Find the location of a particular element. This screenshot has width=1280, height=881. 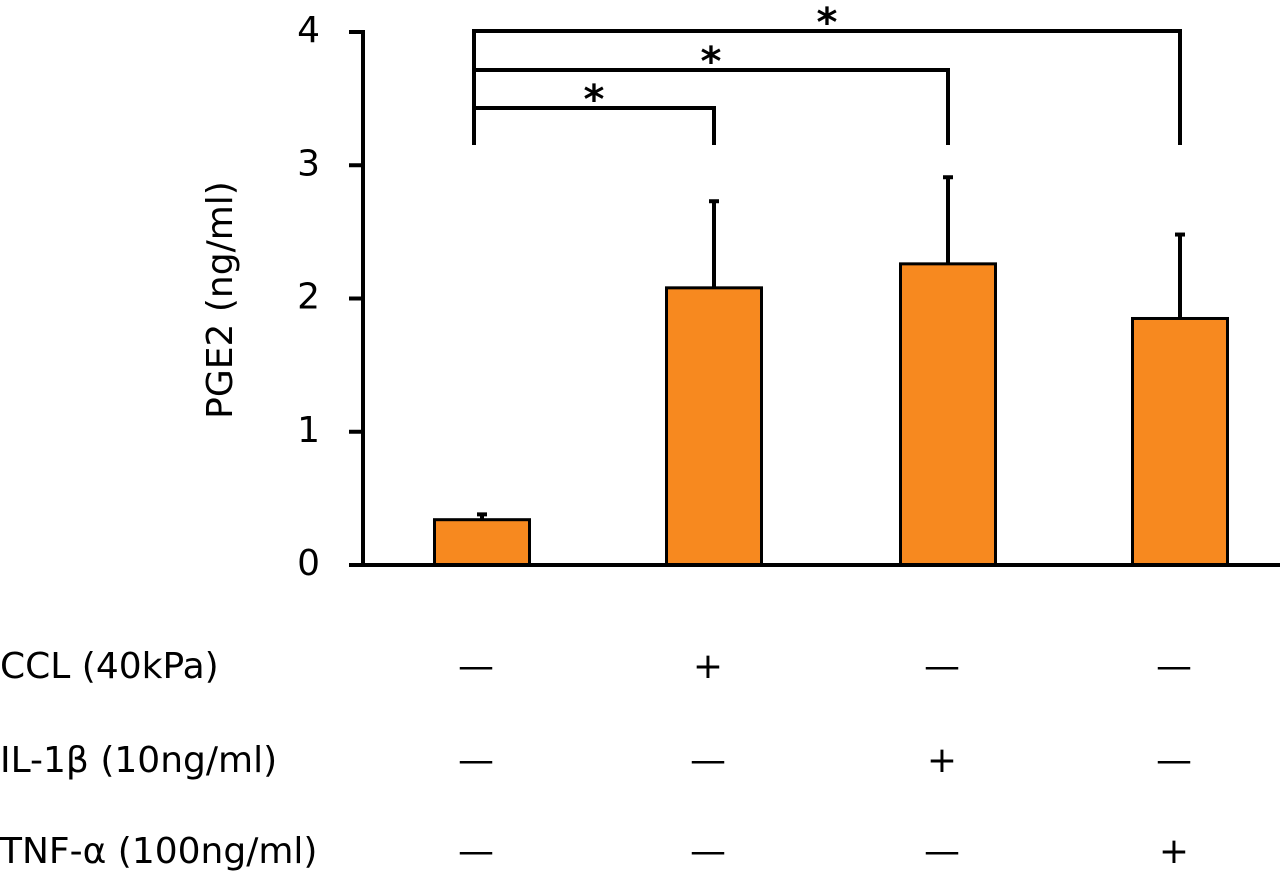

y-tick-label: 2 is located at coordinates (308, 297).